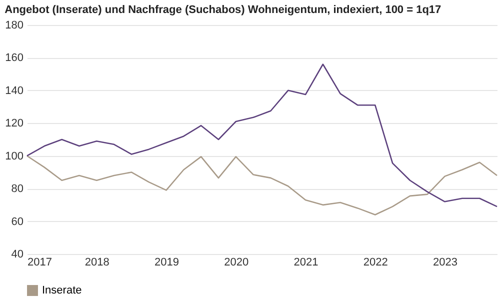 The image size is (500, 300). I want to click on x-tick-label: 2018, so click(97, 262).